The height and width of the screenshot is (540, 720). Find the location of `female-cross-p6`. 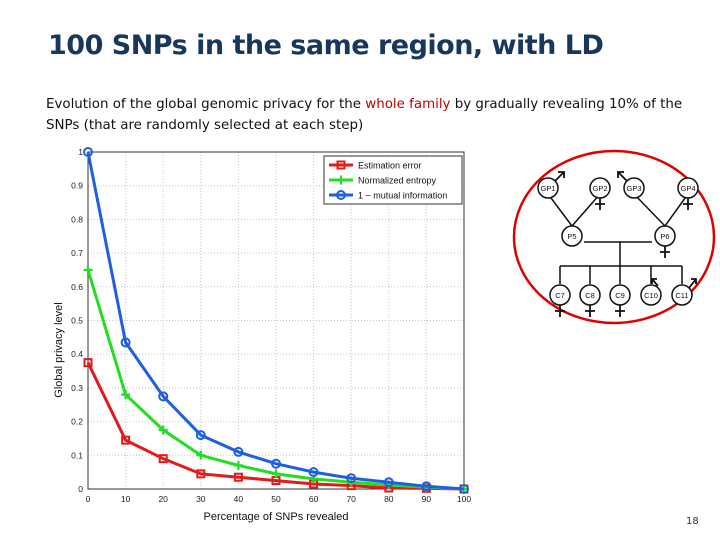

female-cross-p6 is located at coordinates (665, 252).